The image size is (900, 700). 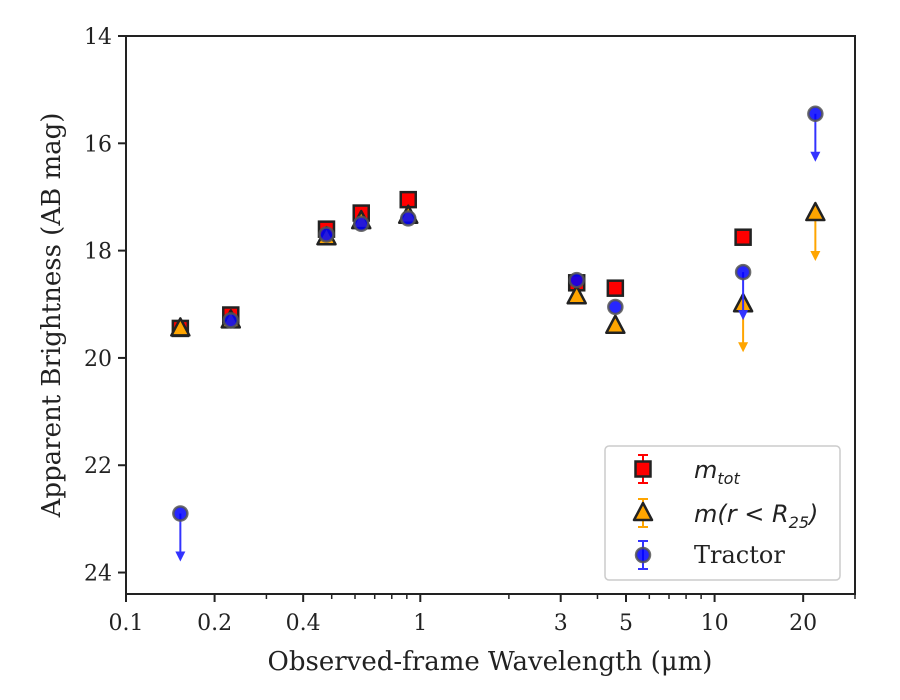 I want to click on legend-label-mtot: mtot, so click(x=717, y=472).